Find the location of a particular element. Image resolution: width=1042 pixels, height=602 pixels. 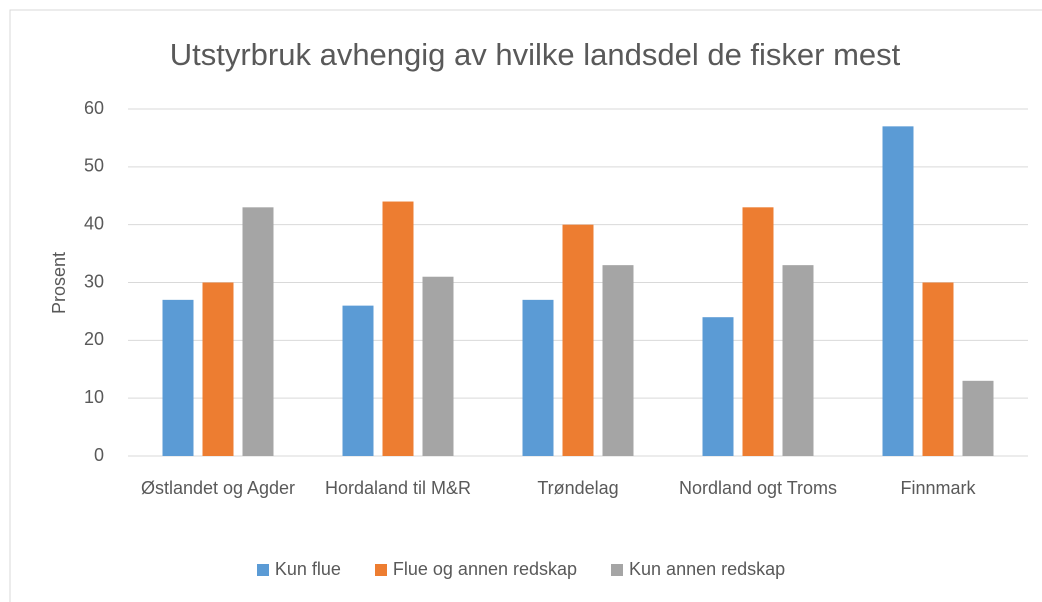

legend-item: Kun flue is located at coordinates (298, 569).